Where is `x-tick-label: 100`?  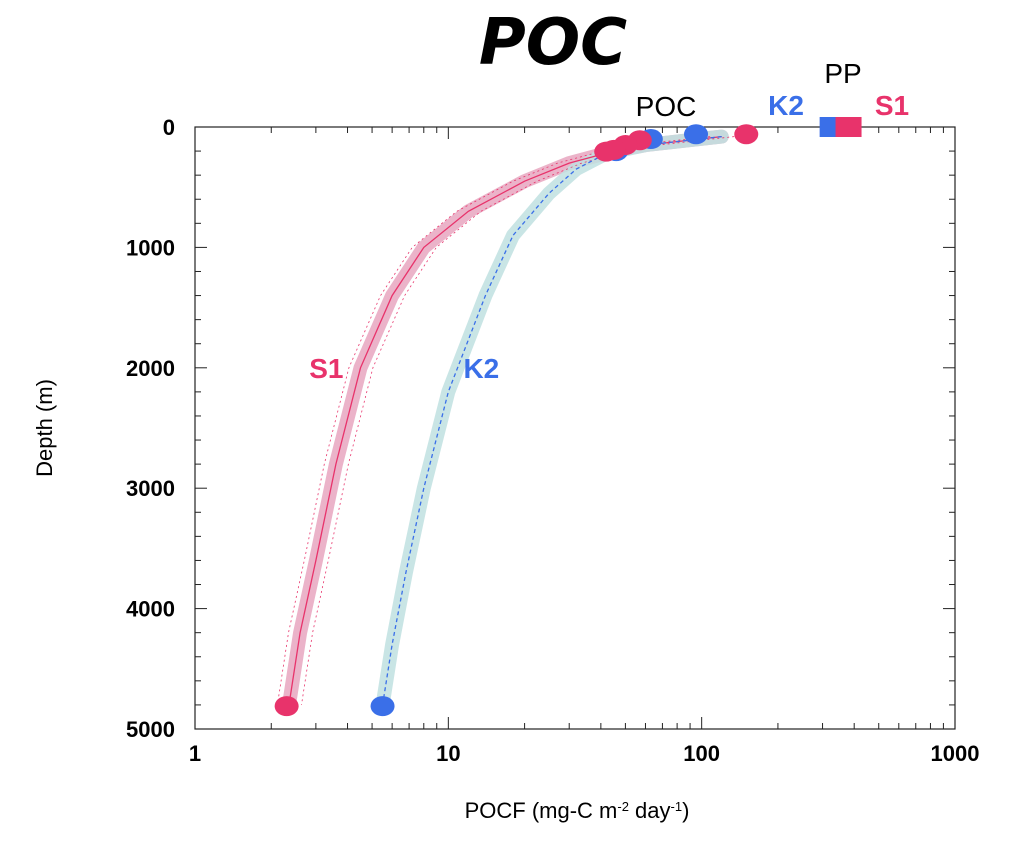 x-tick-label: 100 is located at coordinates (701, 753).